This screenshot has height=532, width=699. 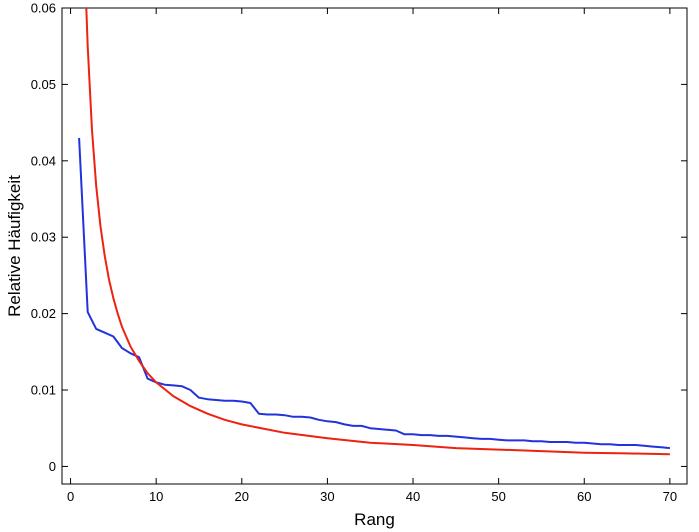 I want to click on x-tick-label: 60, so click(x=584, y=496).